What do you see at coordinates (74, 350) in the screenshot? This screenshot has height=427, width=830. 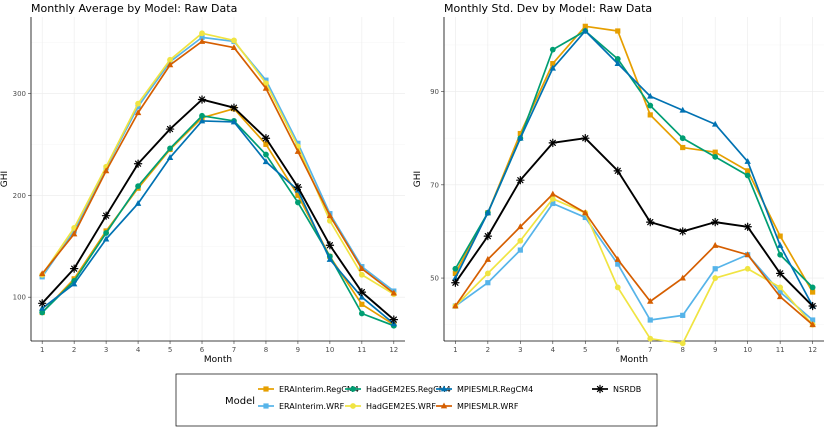 I see `x-tick-label: 2` at bounding box center [74, 350].